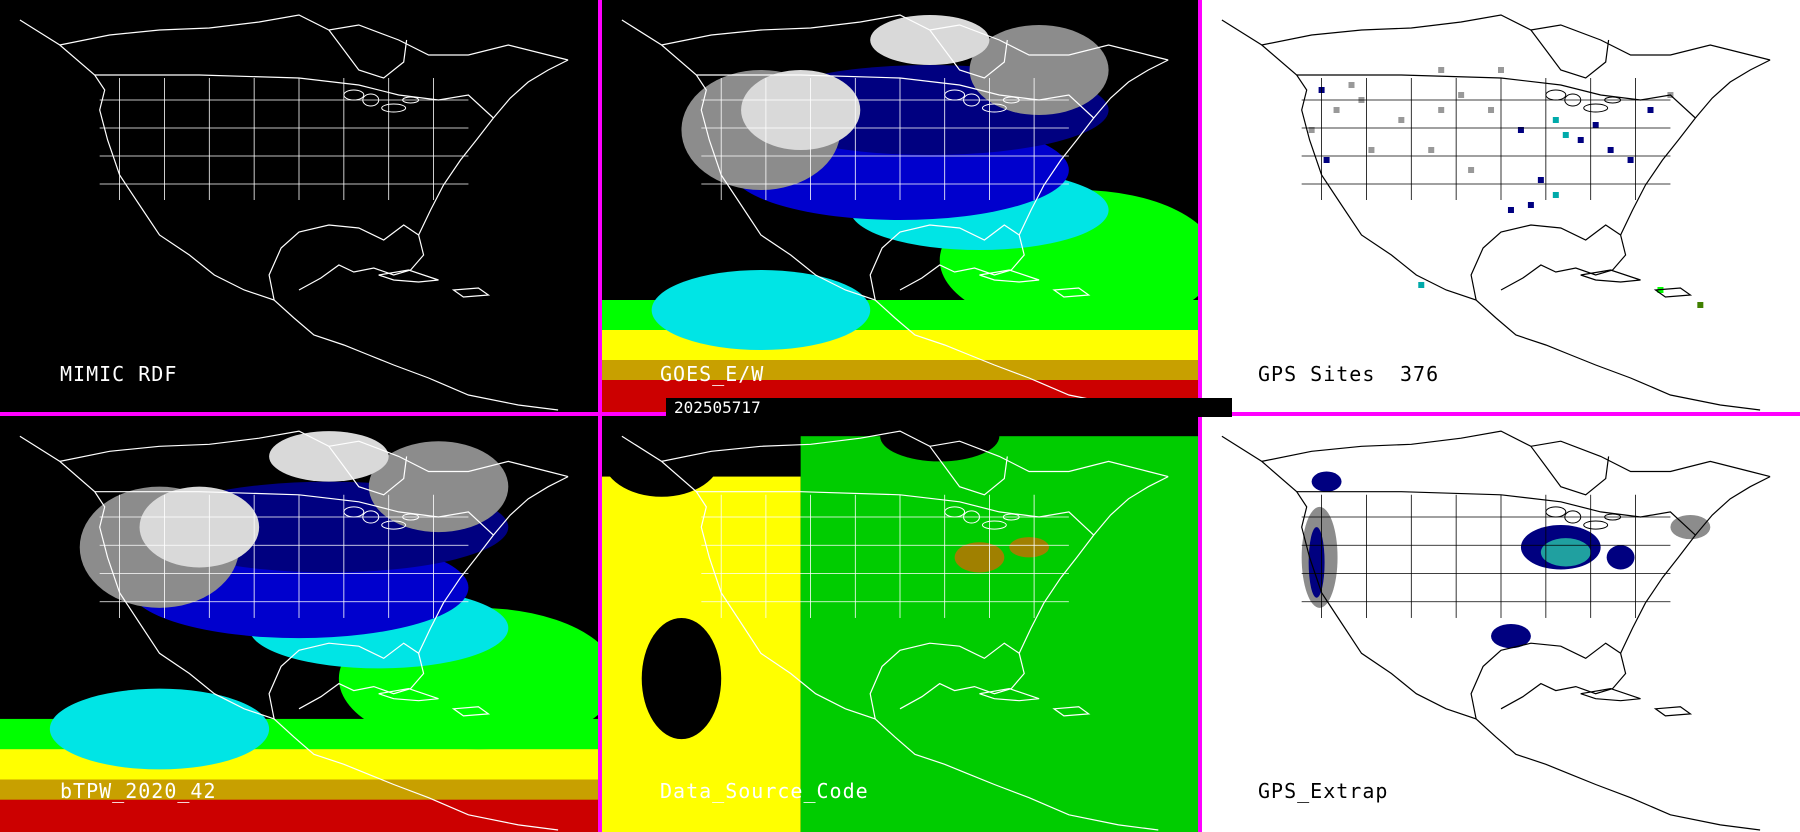 This screenshot has height=832, width=1800. I want to click on gps-sites-map, so click(1496, 212).